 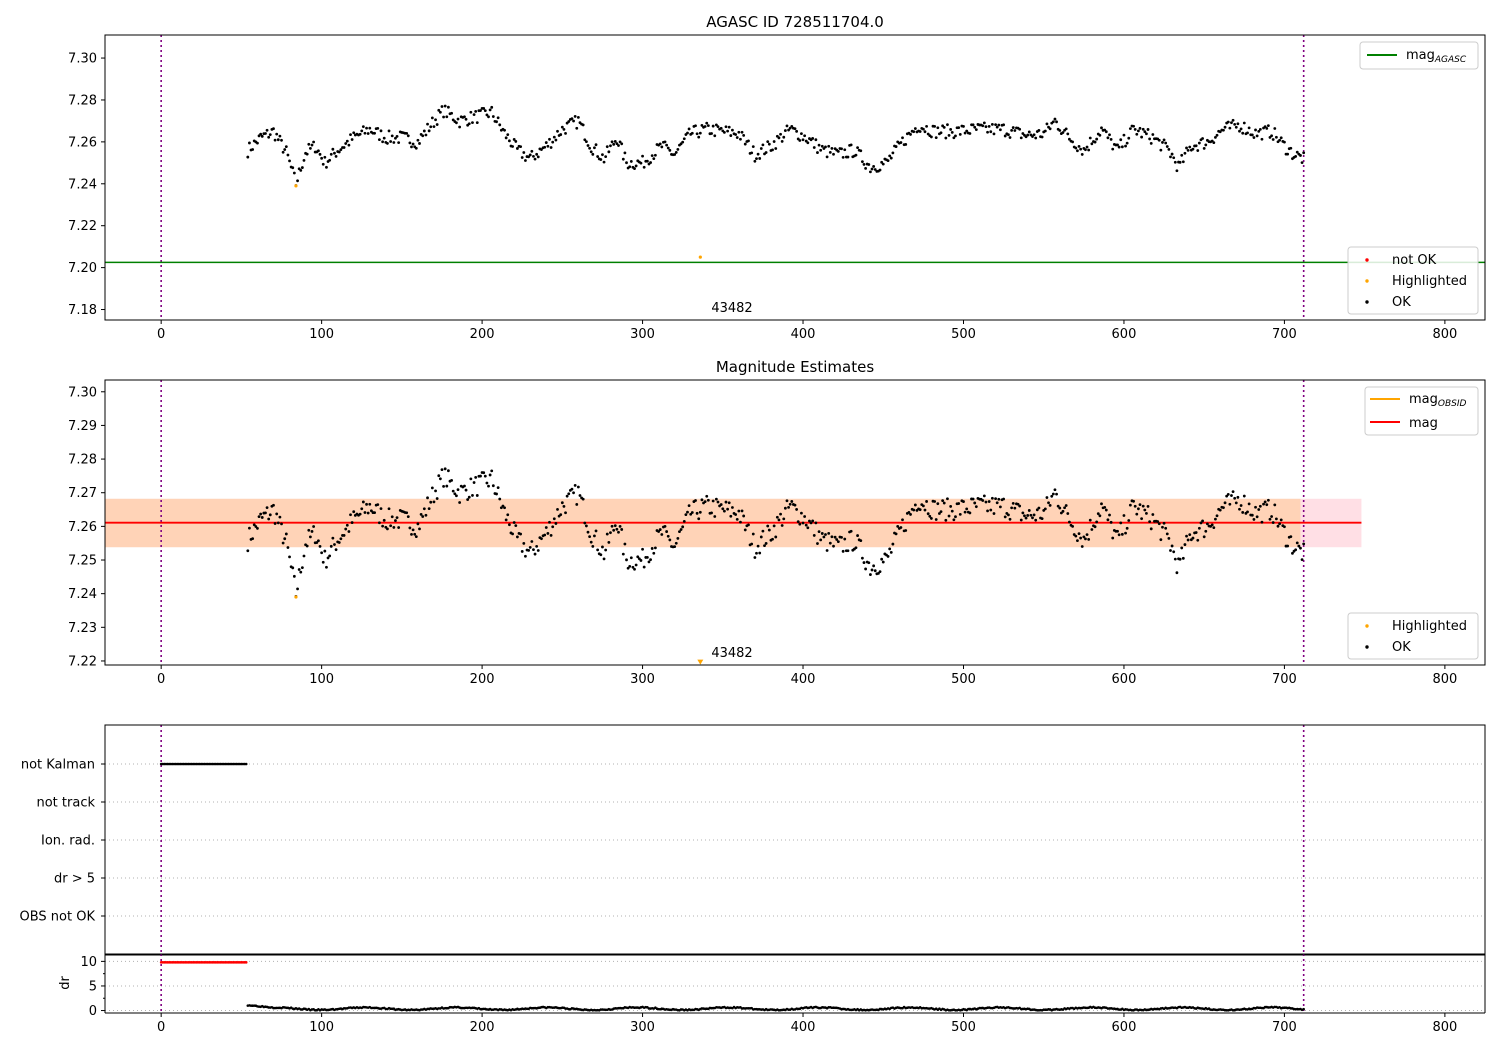 I want to click on x-tick-label: 500, so click(x=963, y=679).